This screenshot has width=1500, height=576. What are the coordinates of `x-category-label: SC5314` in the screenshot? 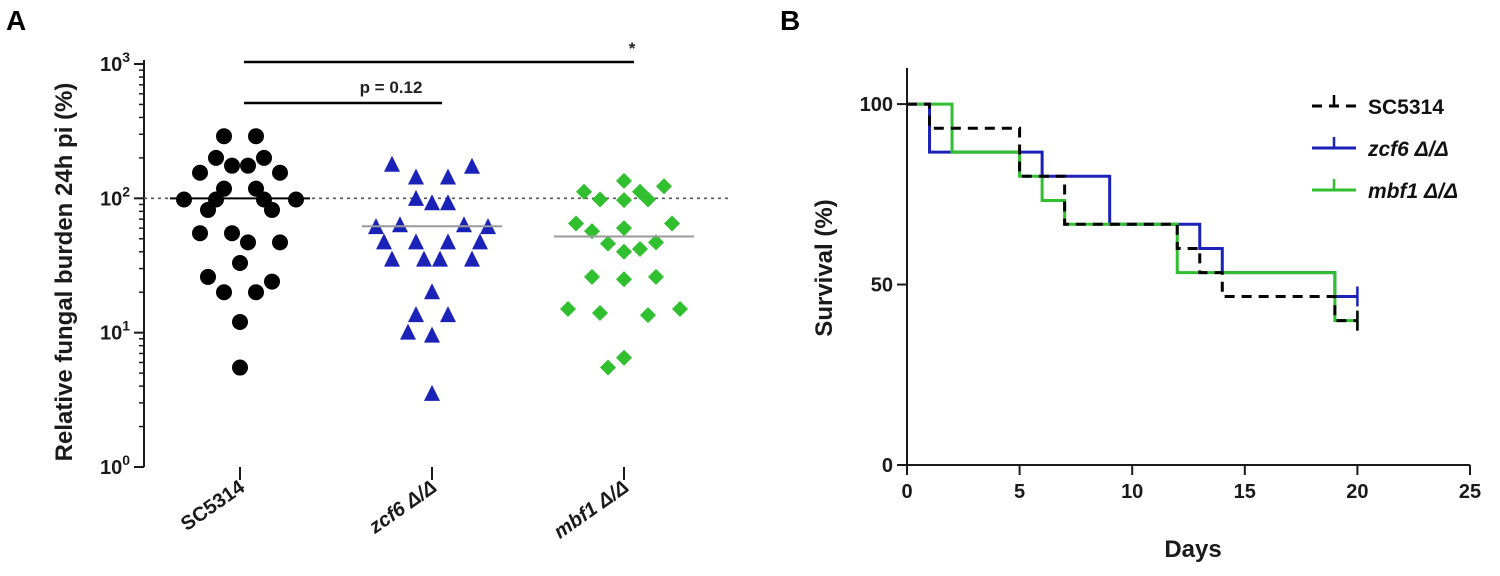 It's located at (213, 506).